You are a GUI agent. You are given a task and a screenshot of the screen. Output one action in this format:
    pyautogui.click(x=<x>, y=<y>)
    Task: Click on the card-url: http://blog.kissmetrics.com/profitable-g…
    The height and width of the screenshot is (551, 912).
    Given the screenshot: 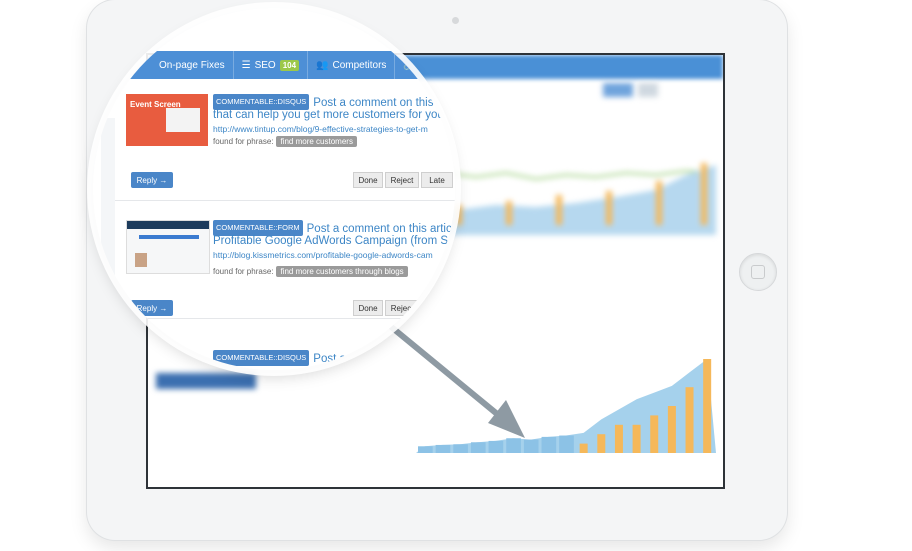 What is the action you would take?
    pyautogui.click(x=323, y=255)
    